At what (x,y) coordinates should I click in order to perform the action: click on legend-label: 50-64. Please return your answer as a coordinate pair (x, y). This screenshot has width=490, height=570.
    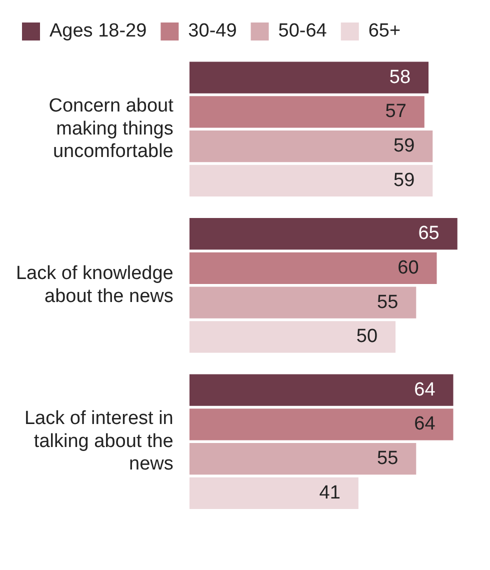
    Looking at the image, I should click on (303, 31).